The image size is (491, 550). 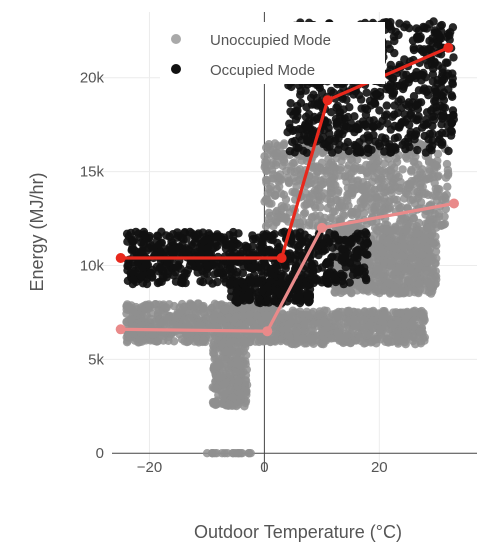 I want to click on legend-item-unoccupied: Unoccupied Mode, so click(x=251, y=40).